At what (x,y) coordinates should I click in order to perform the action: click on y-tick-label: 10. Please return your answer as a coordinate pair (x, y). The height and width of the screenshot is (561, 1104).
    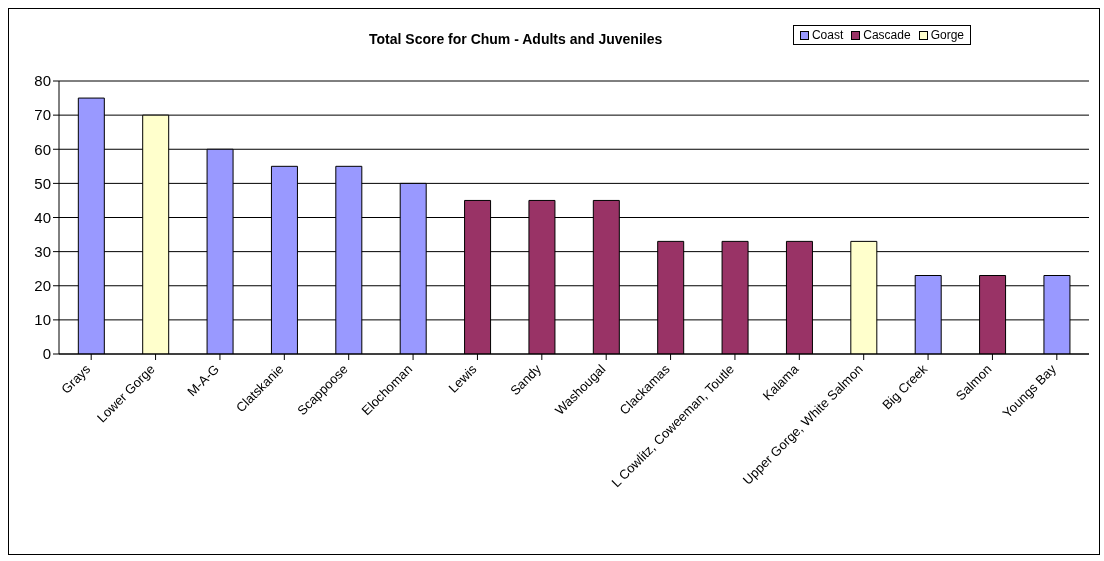
    Looking at the image, I should click on (42, 320).